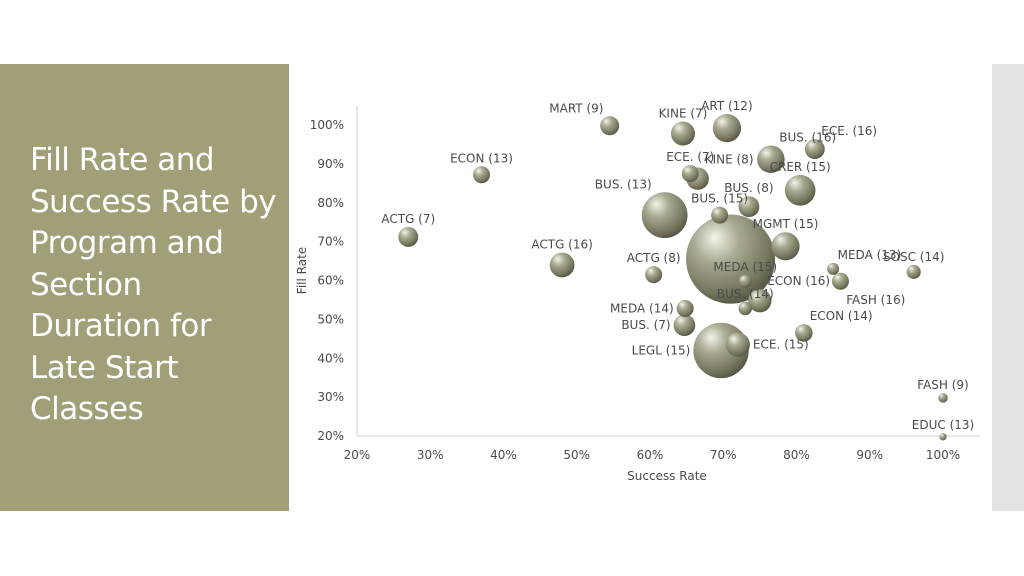  What do you see at coordinates (781, 345) in the screenshot?
I see `bubble-label: ECE. (15)` at bounding box center [781, 345].